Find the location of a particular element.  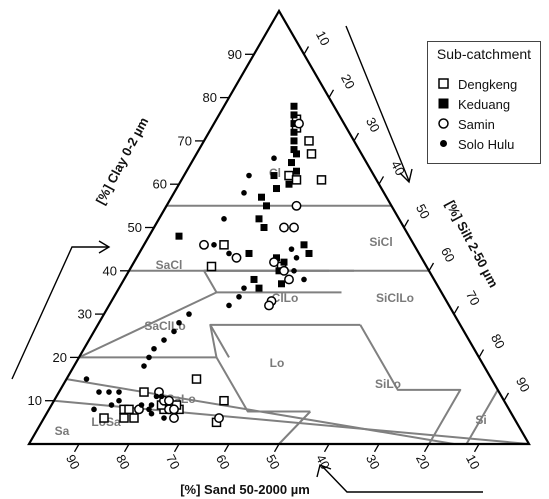

class-label-sicllo: SiClLo is located at coordinates (395, 298).